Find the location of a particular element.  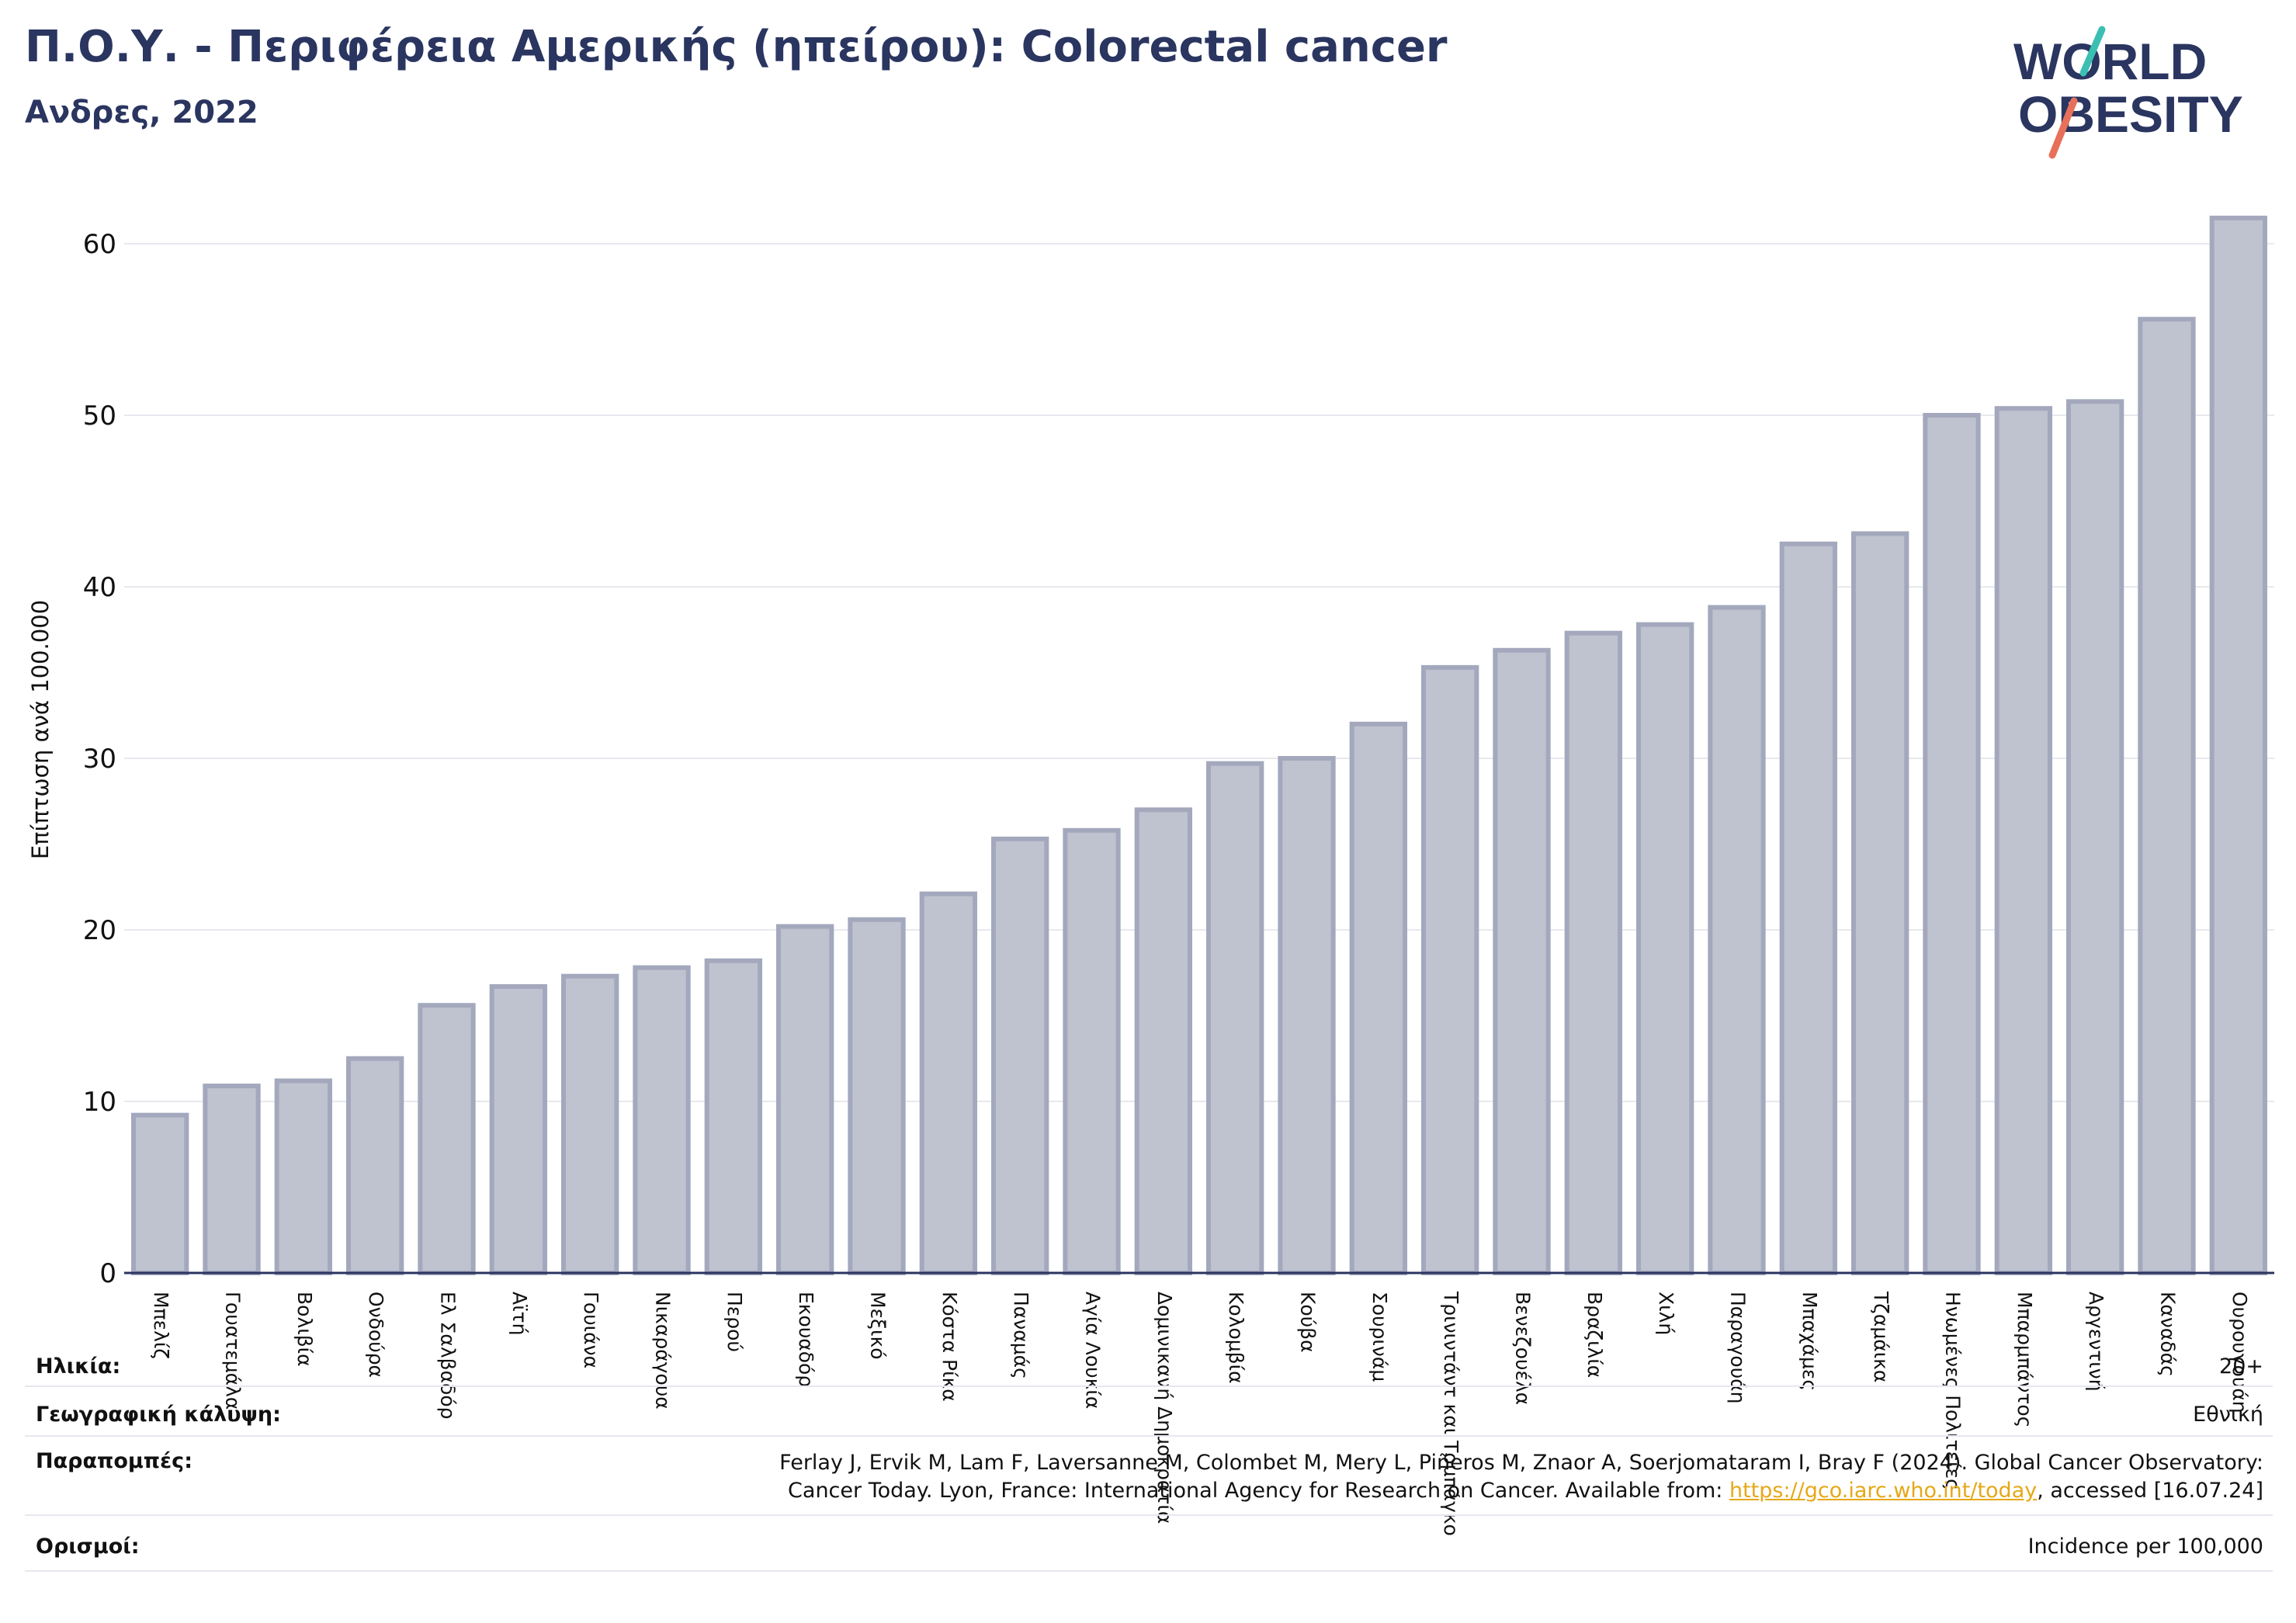

x-tick-label: Αϊτή is located at coordinates (519, 1313).